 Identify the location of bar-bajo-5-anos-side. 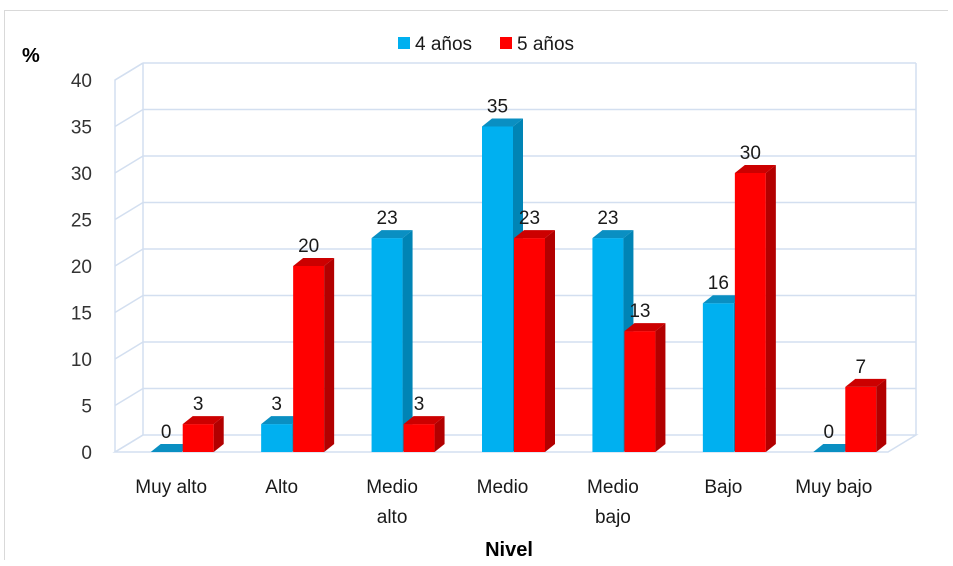
(770, 308).